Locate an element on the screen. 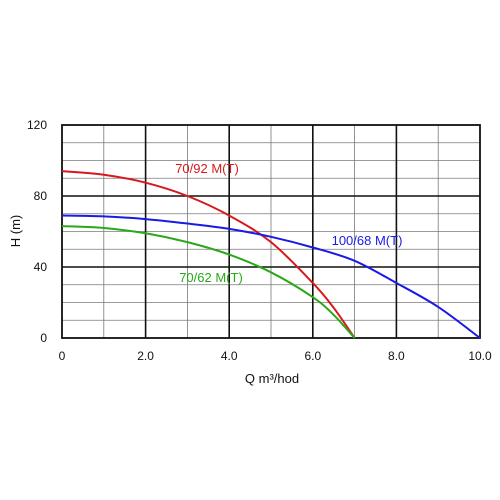 The width and height of the screenshot is (500, 500). series-label-2: 70/62 M(T) is located at coordinates (211, 277).